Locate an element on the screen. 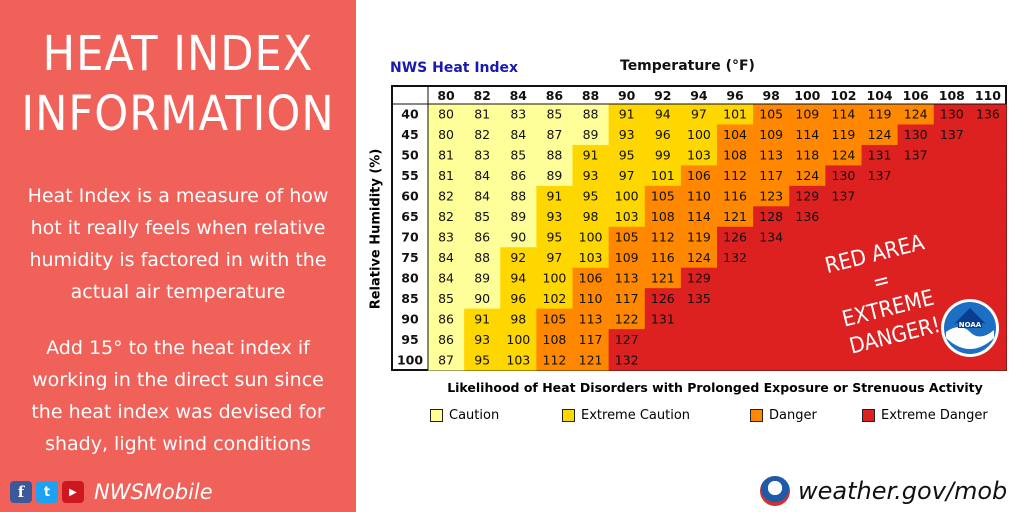 The image size is (1024, 512). x-axis-label: Temperature (°F) is located at coordinates (687, 66).